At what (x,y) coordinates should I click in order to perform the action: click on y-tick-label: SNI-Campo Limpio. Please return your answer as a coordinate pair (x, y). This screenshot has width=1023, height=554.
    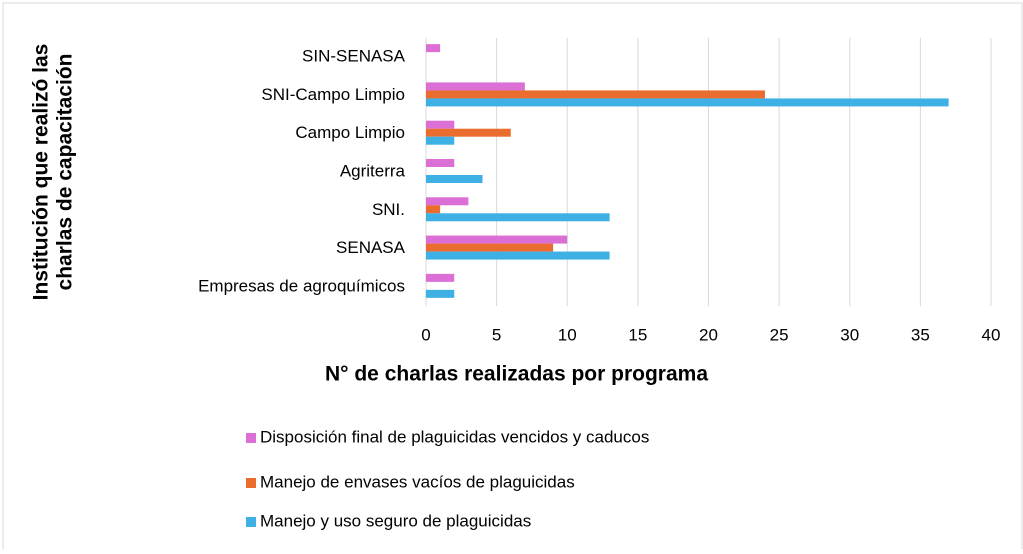
    Looking at the image, I should click on (333, 94).